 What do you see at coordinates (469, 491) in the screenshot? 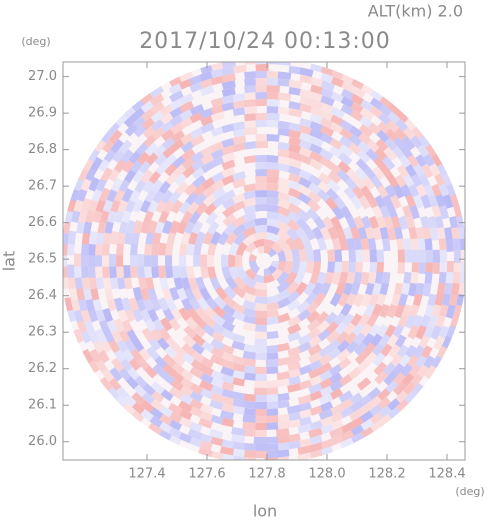
I see `x-unit: (deg)` at bounding box center [469, 491].